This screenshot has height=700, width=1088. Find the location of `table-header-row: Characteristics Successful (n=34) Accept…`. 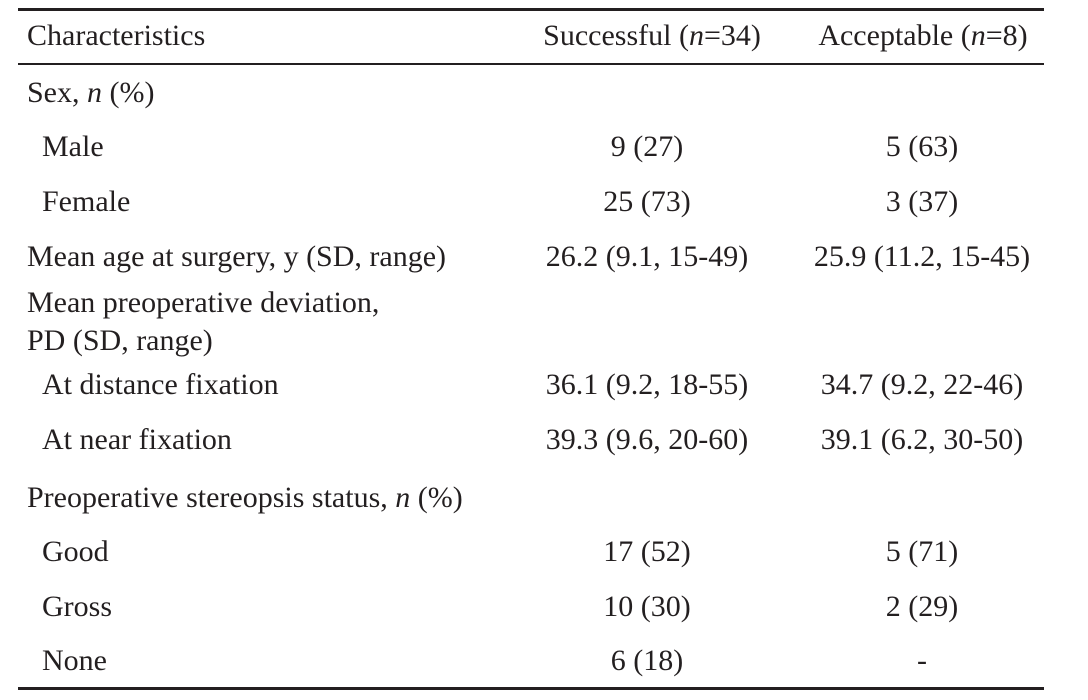

table-header-row: Characteristics Successful (n=34) Accept… is located at coordinates (531, 36).